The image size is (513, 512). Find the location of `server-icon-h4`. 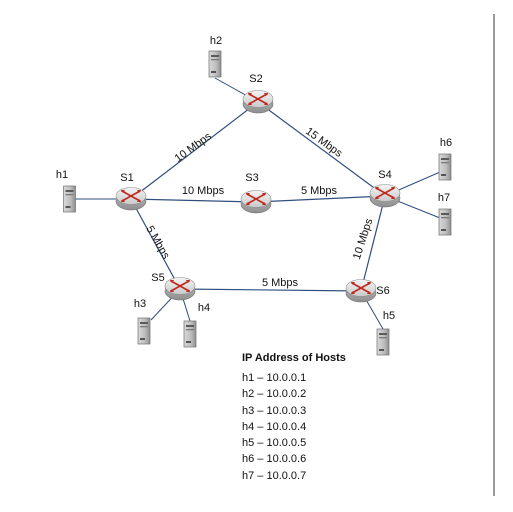

server-icon-h4 is located at coordinates (190, 334).